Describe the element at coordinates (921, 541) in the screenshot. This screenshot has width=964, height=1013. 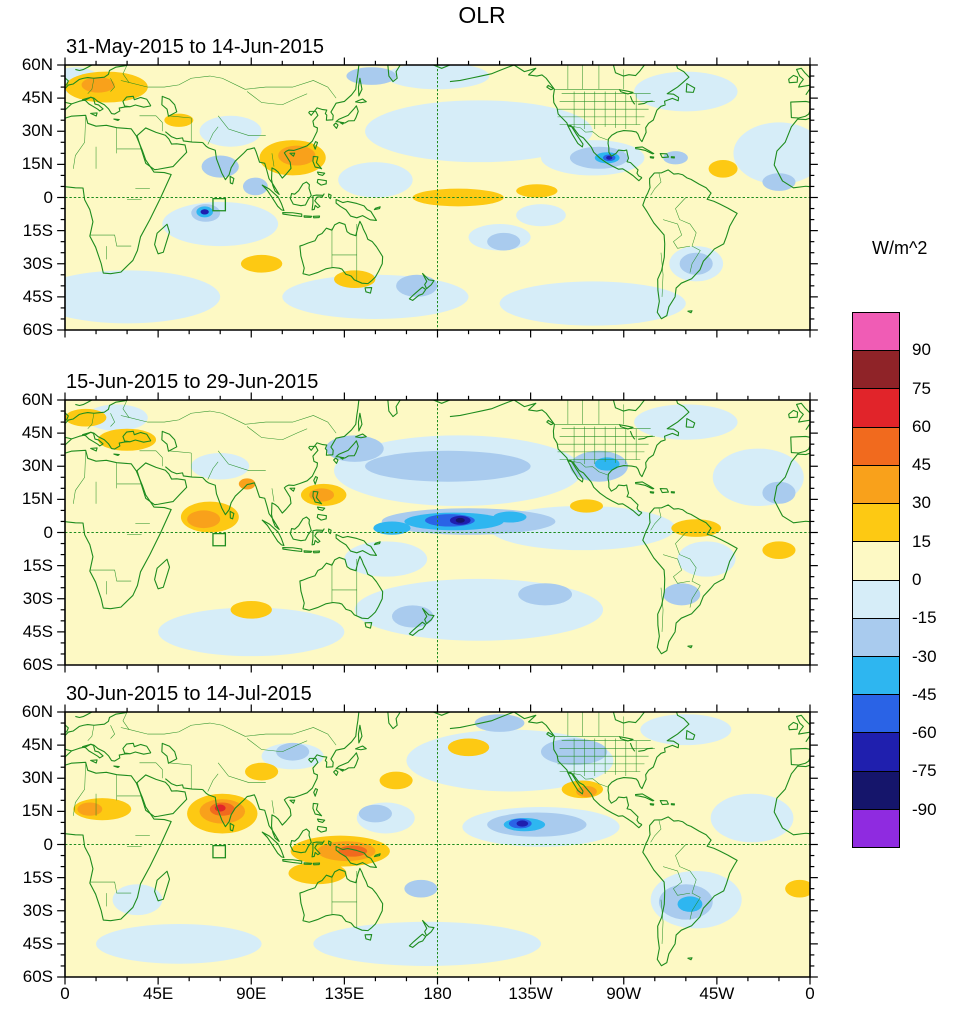
I see `colorbar-tick-label: 15` at that location.